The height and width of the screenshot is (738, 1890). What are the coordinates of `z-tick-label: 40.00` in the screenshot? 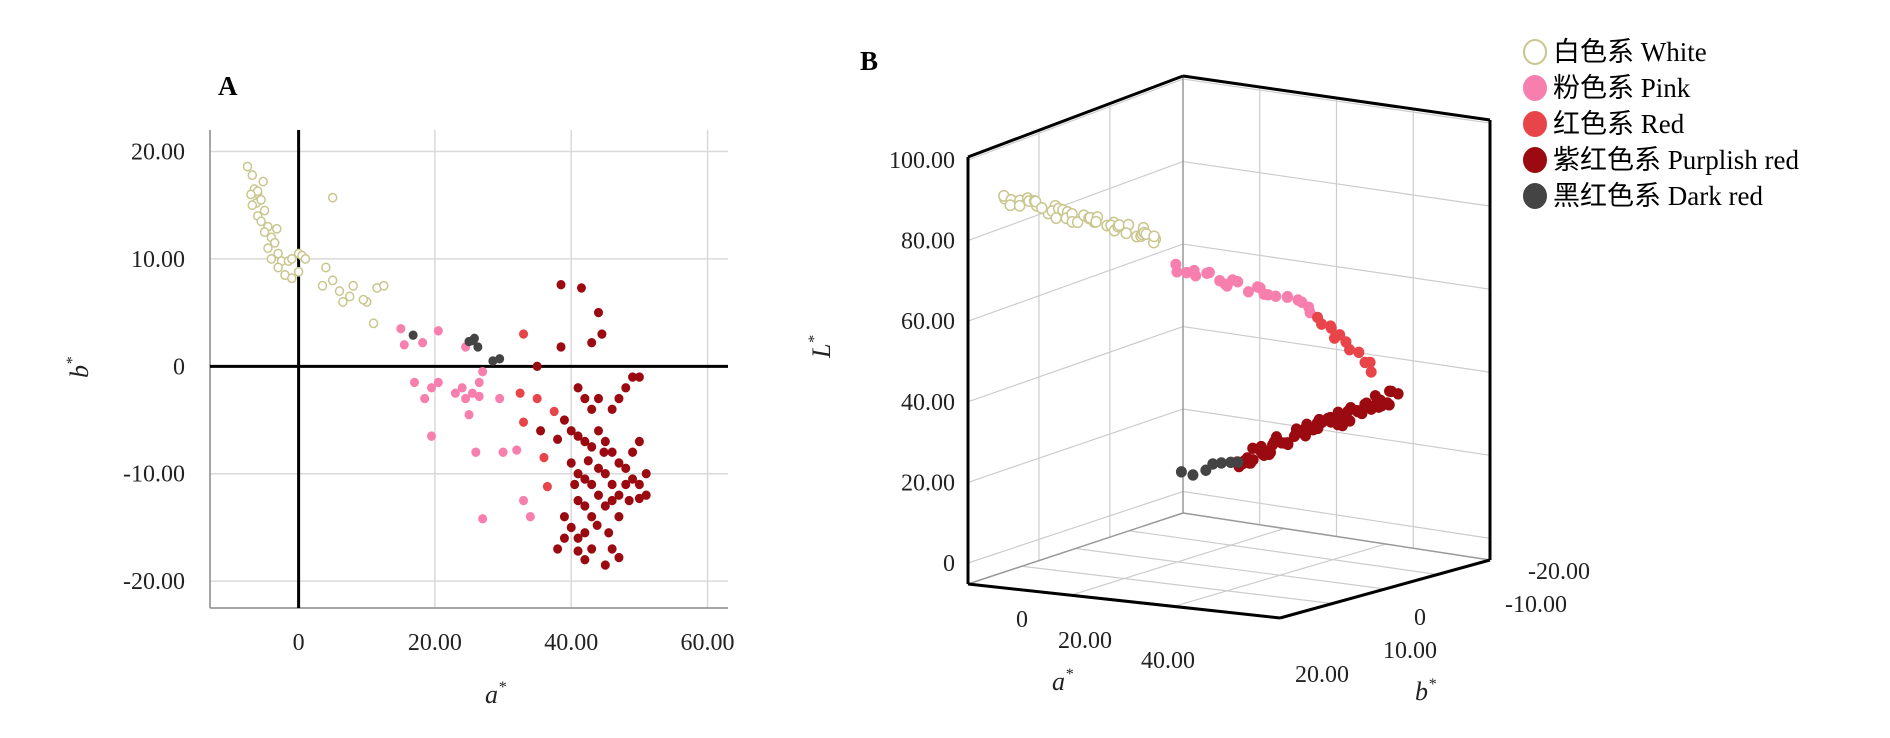 It's located at (928, 403).